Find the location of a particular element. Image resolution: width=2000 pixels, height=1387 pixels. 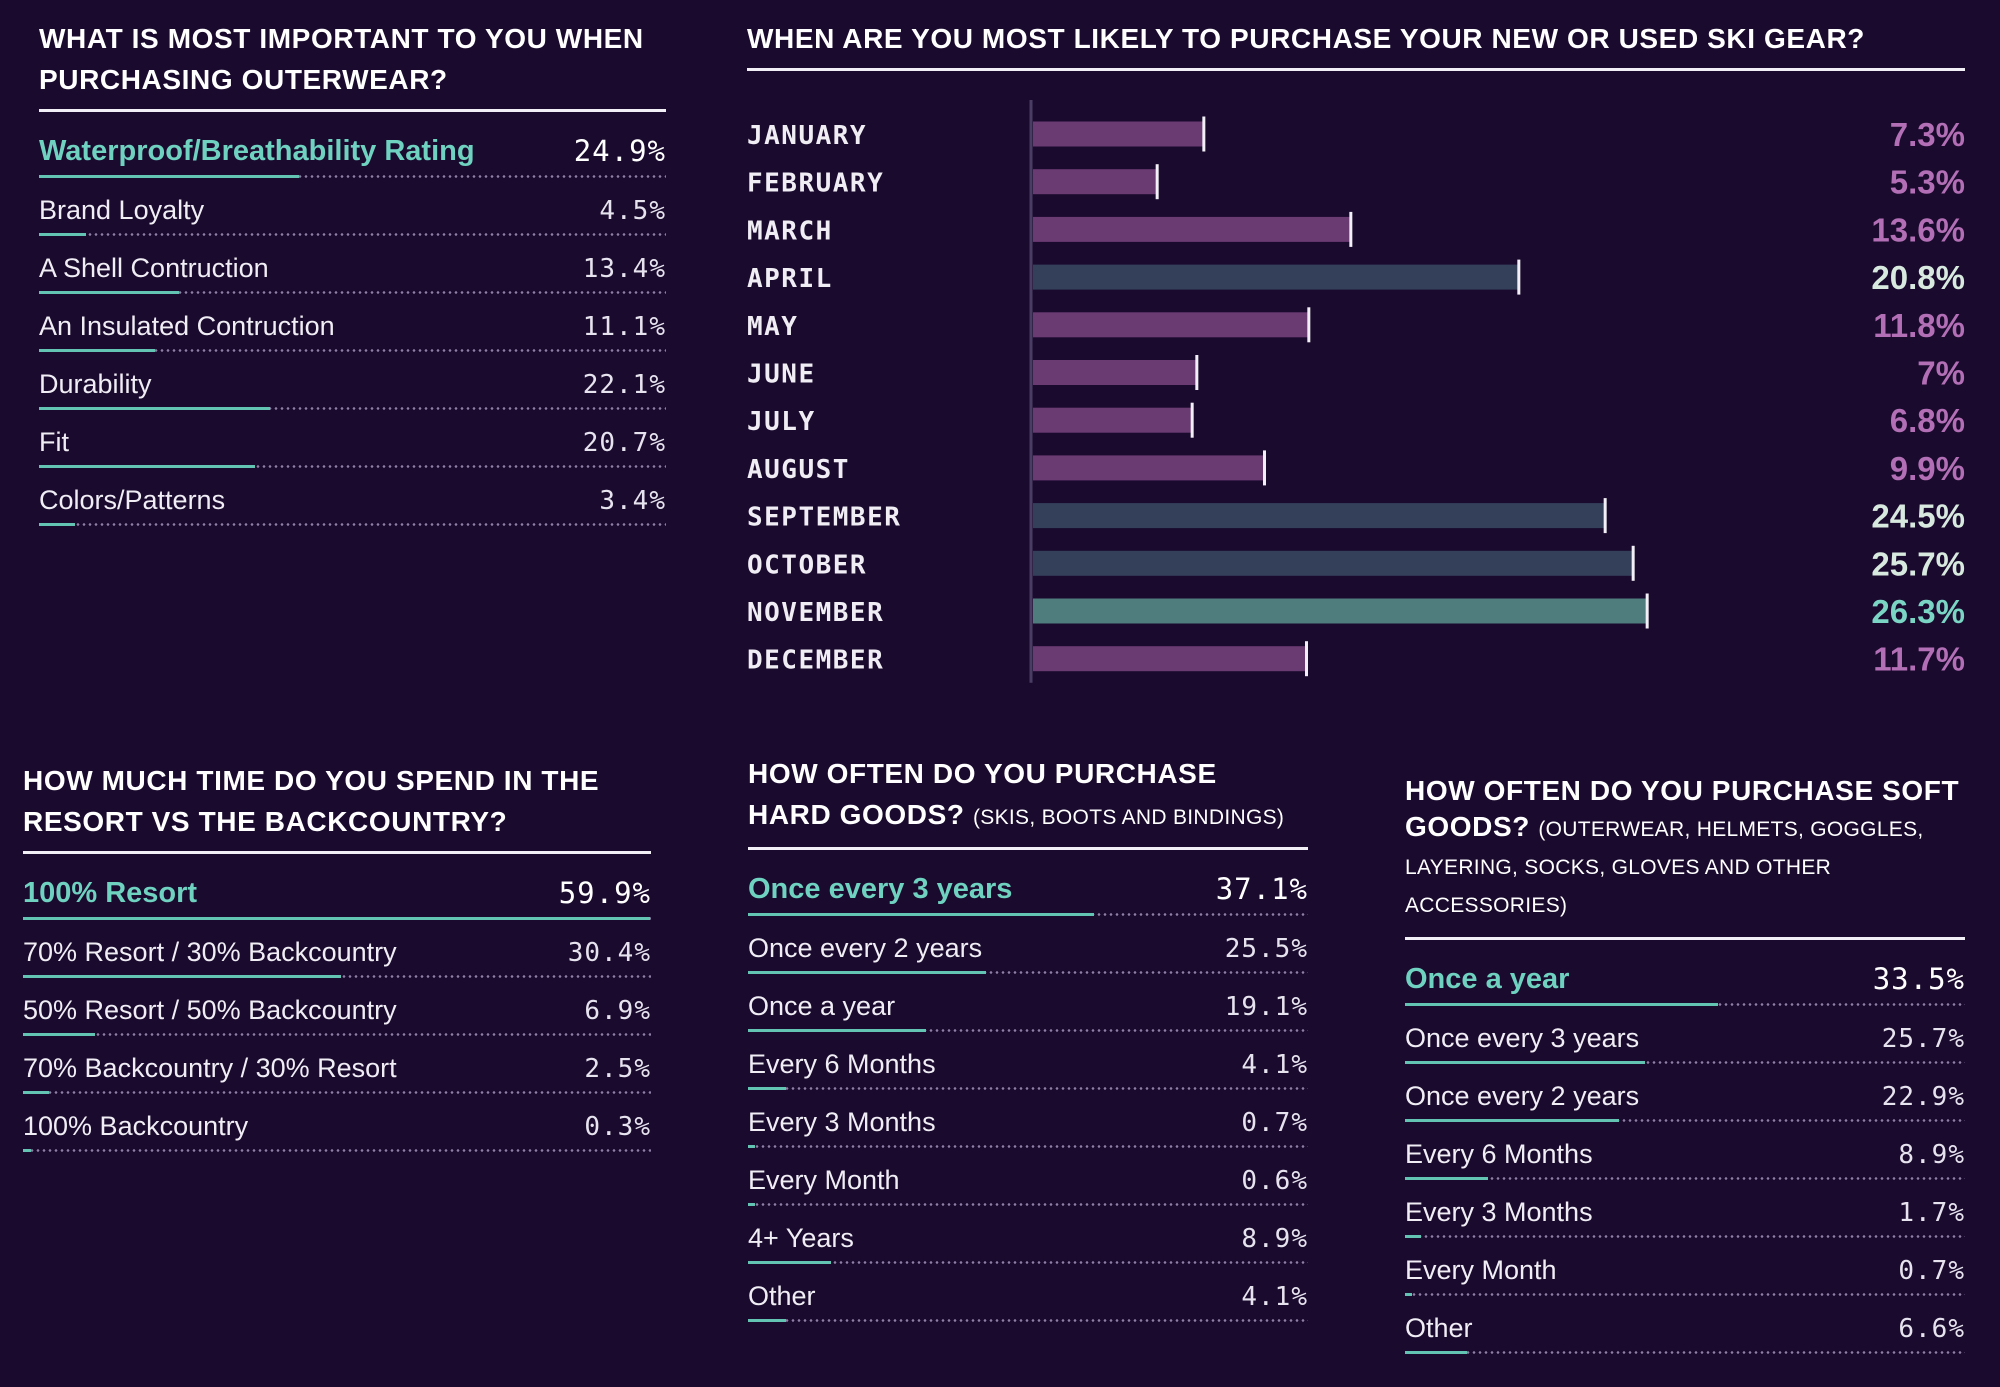

month-label: JANUARY is located at coordinates (807, 136).